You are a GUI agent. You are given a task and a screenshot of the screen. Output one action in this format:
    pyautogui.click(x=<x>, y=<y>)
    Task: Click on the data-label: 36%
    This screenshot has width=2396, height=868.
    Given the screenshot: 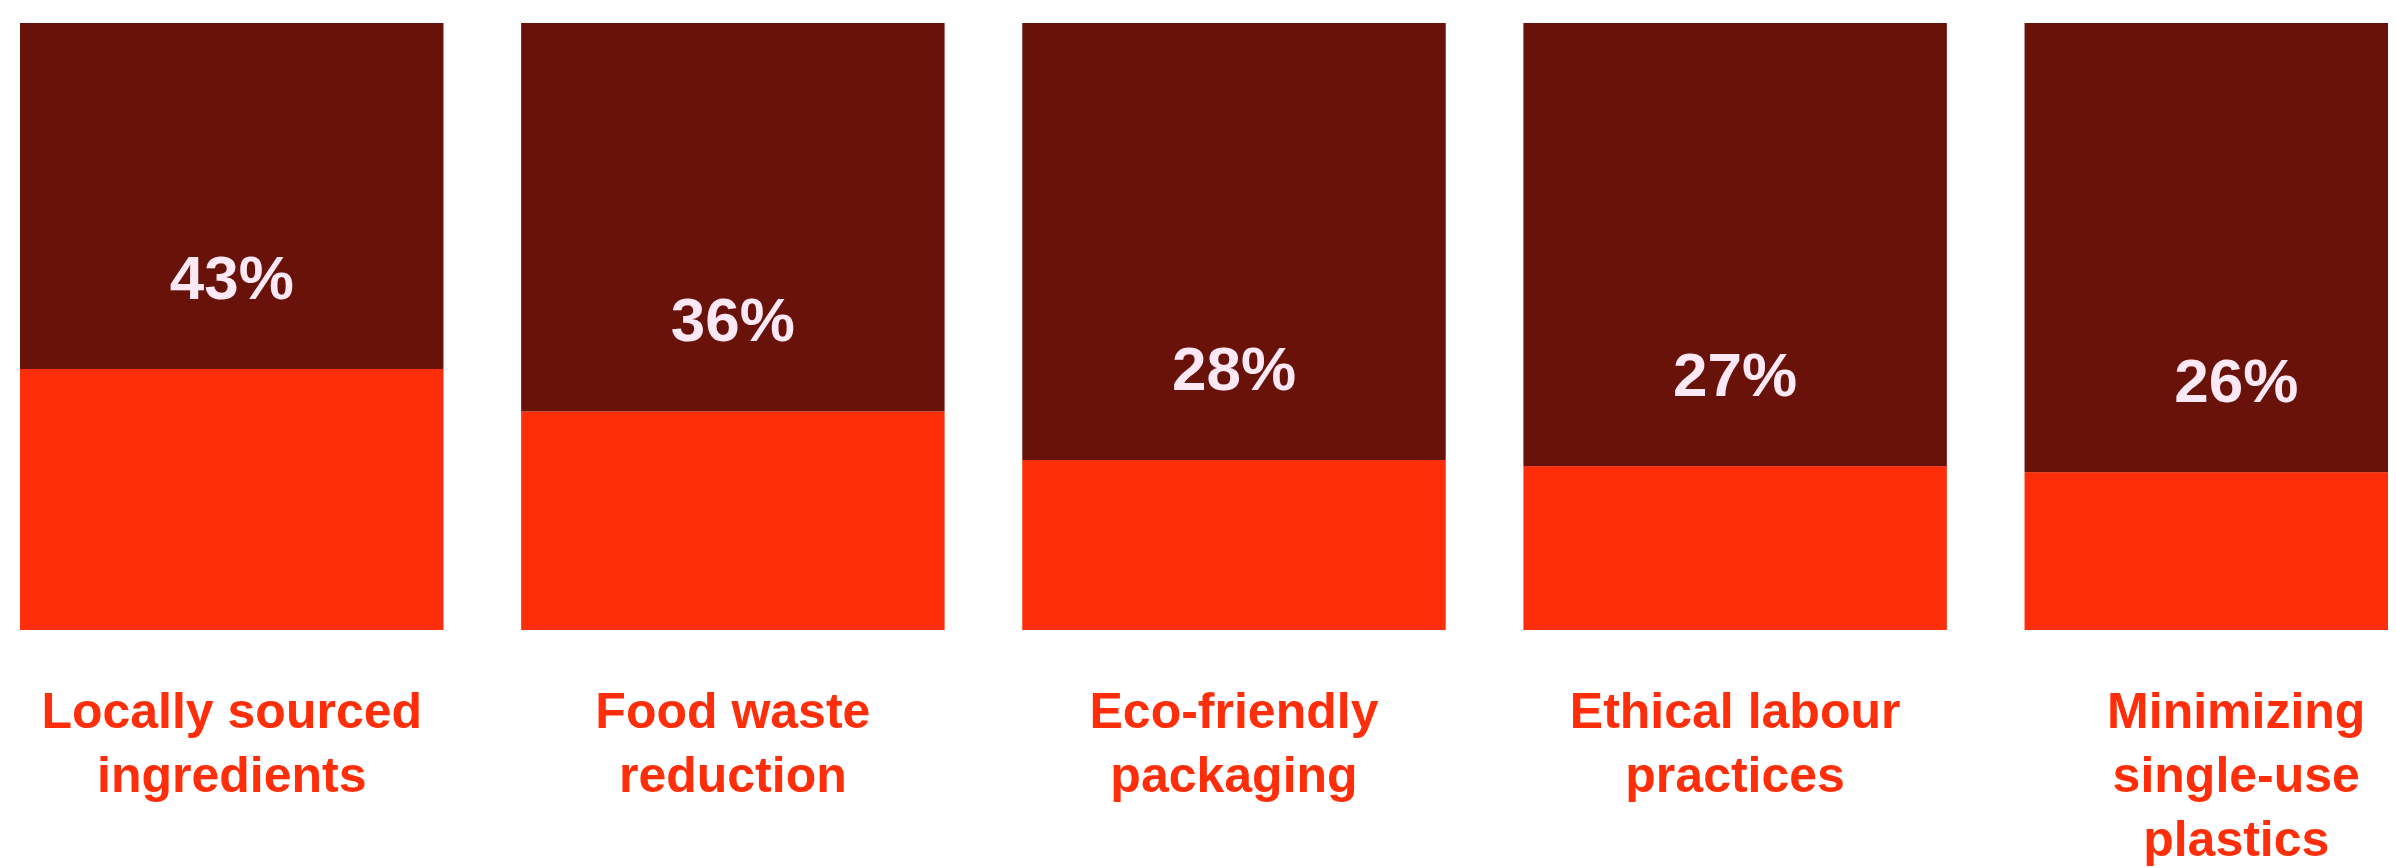 What is the action you would take?
    pyautogui.click(x=732, y=320)
    